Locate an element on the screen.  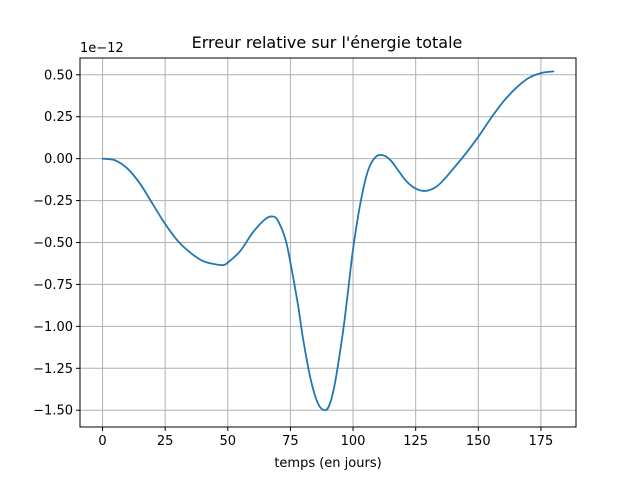
x-tick-label: 75 is located at coordinates (290, 441).